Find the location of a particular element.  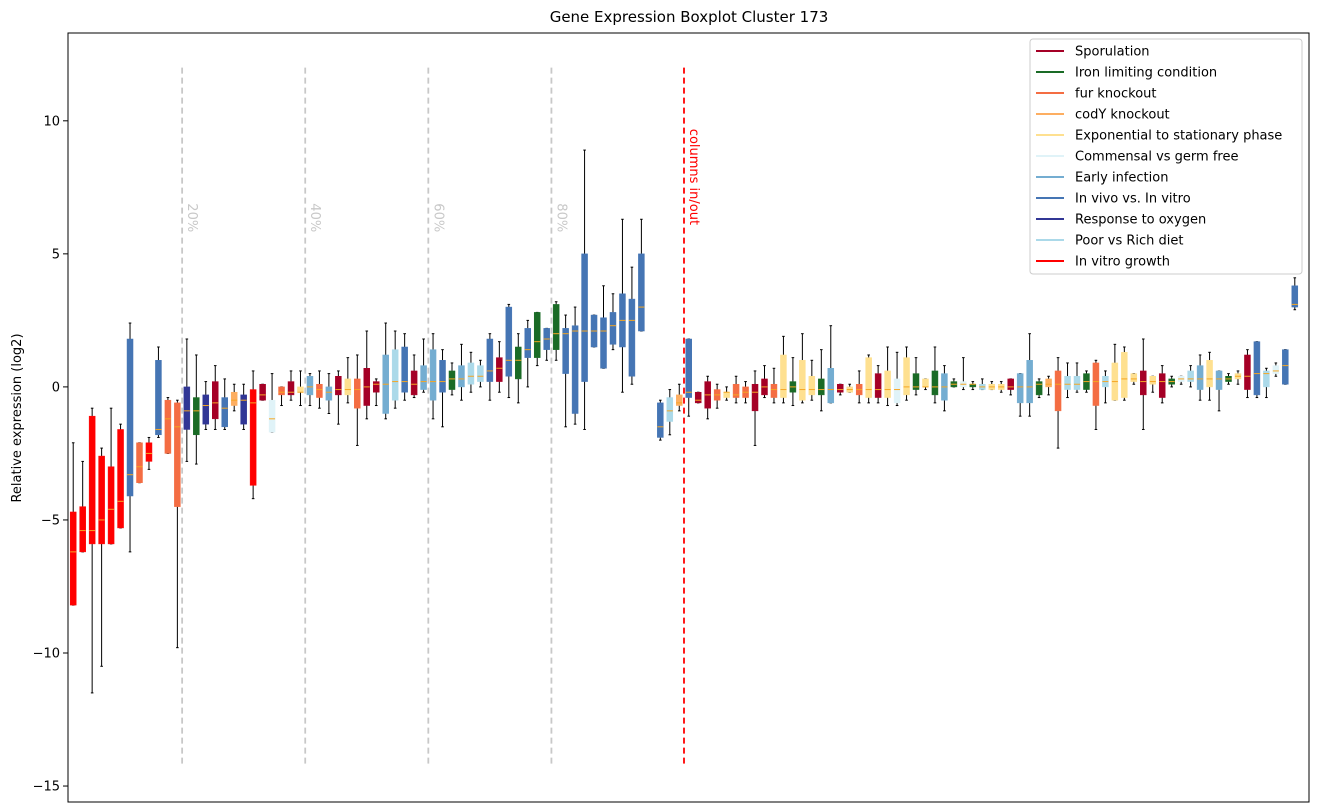

y-tick-label: 5 is located at coordinates (56, 254).